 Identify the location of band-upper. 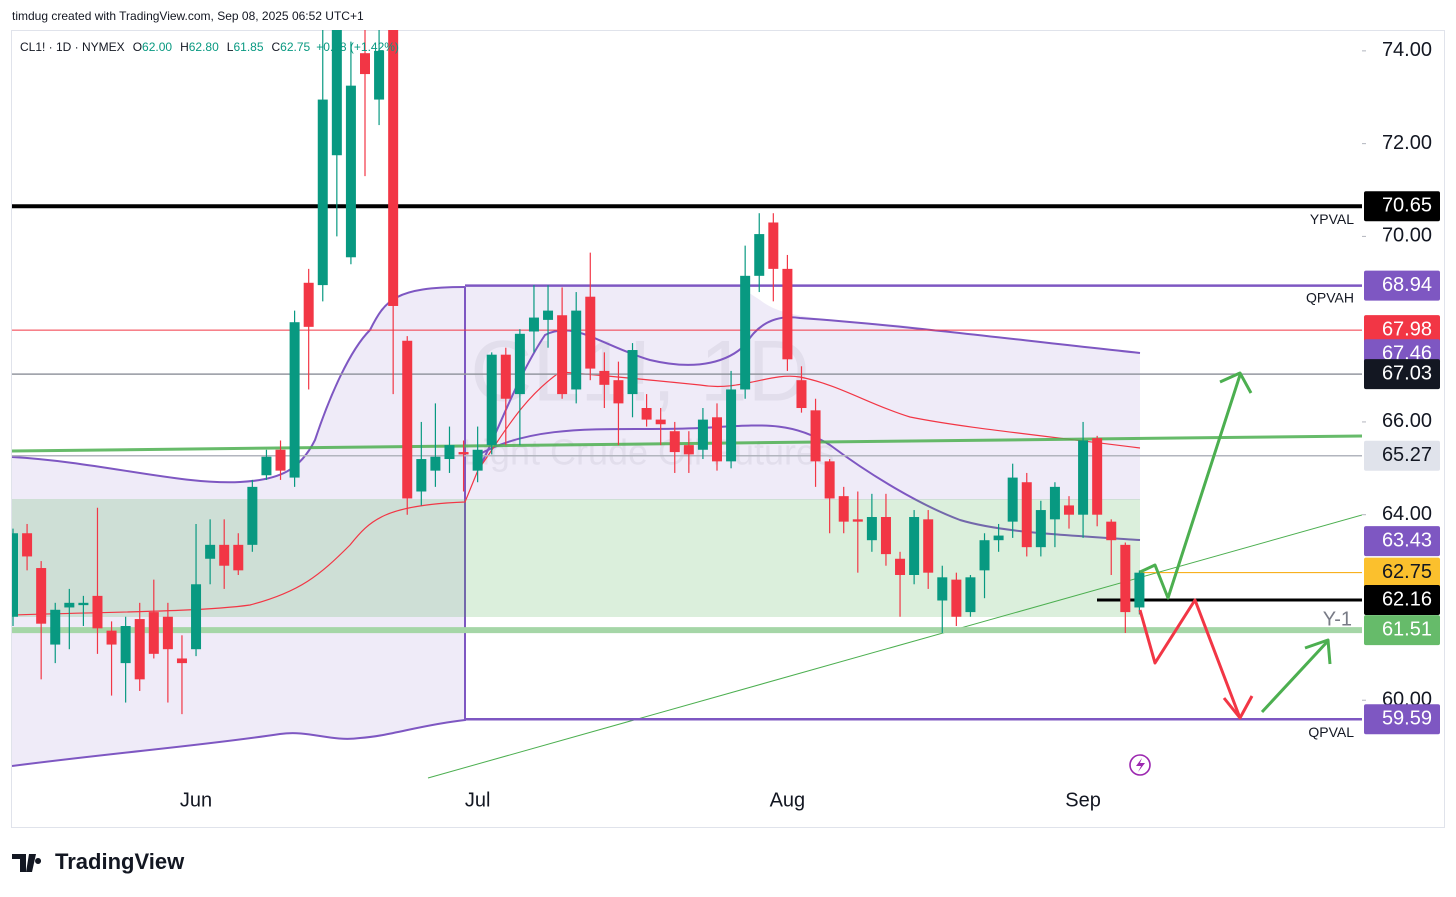
(239, 385).